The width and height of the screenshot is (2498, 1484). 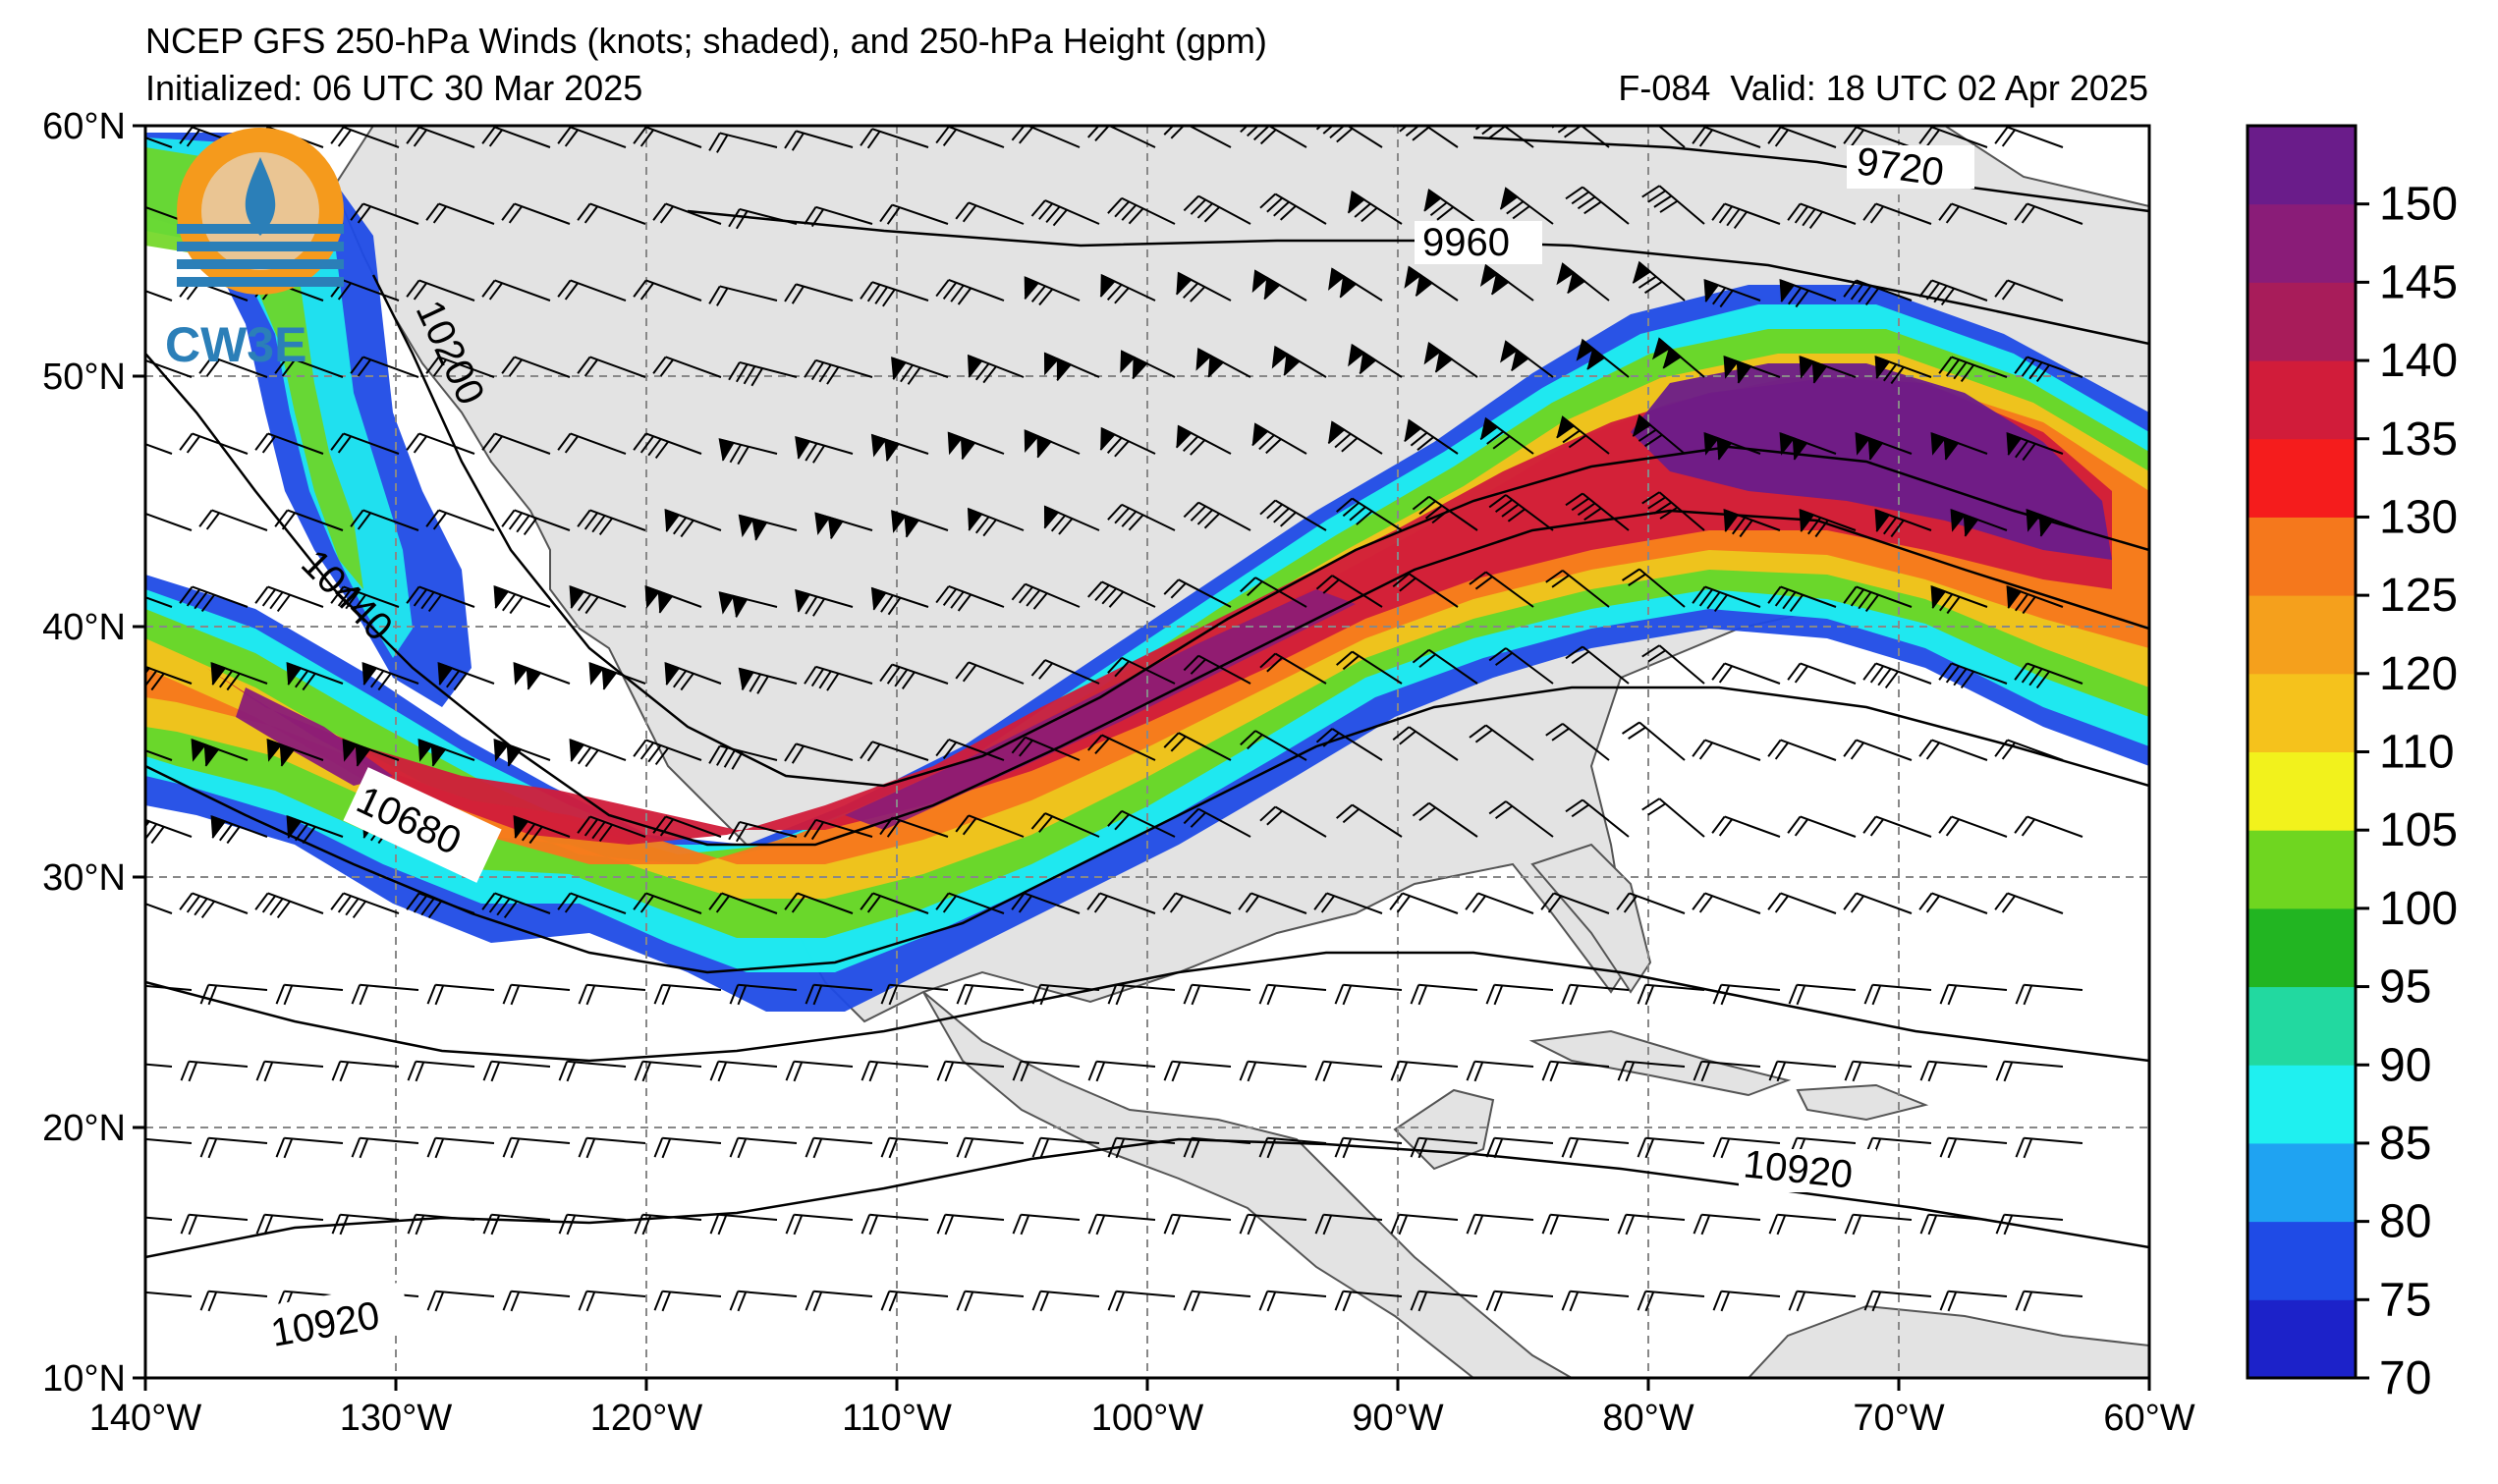 I want to click on colorbar-label: 120, so click(x=2418, y=674).